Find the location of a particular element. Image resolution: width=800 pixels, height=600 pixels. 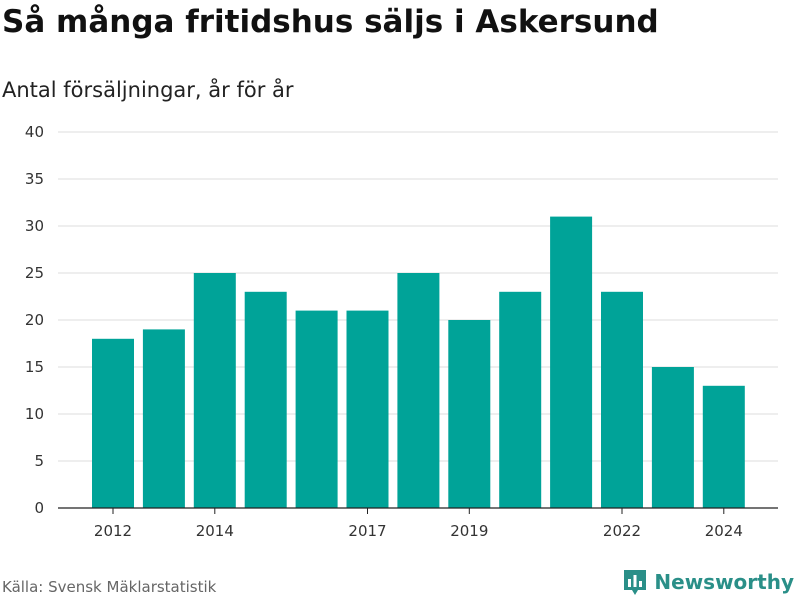

bar-2020 is located at coordinates (520, 399).